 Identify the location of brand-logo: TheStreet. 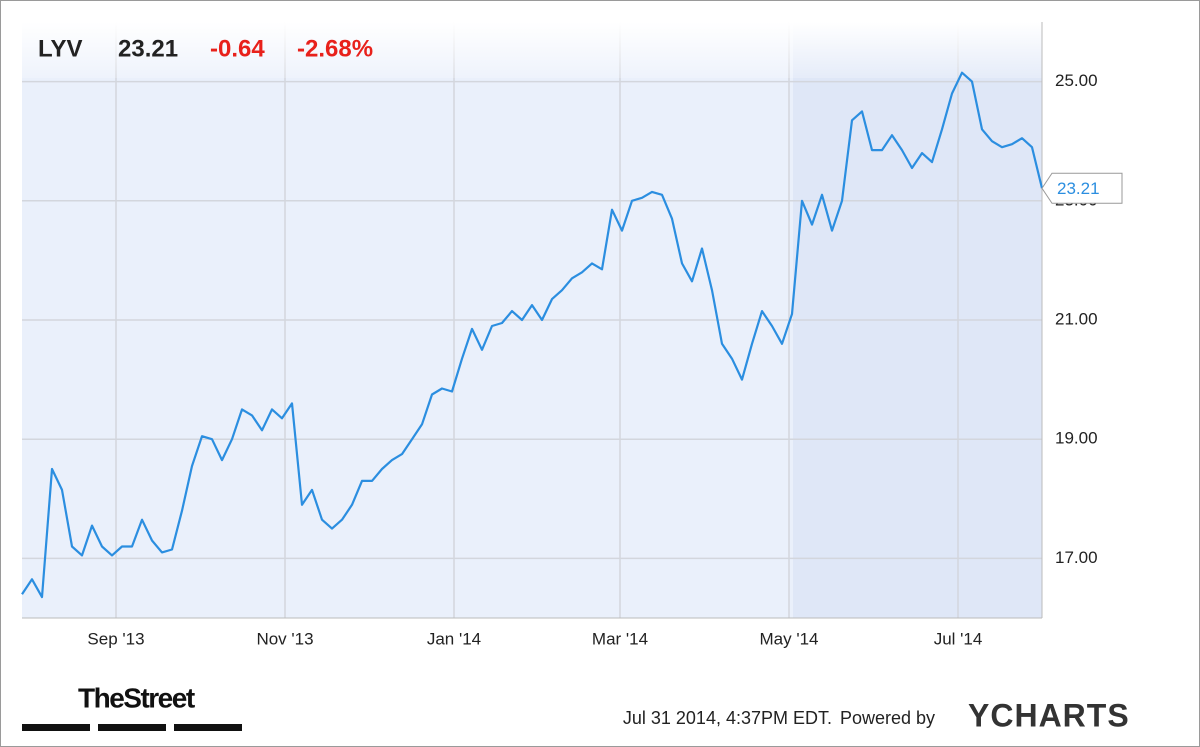
(136, 697).